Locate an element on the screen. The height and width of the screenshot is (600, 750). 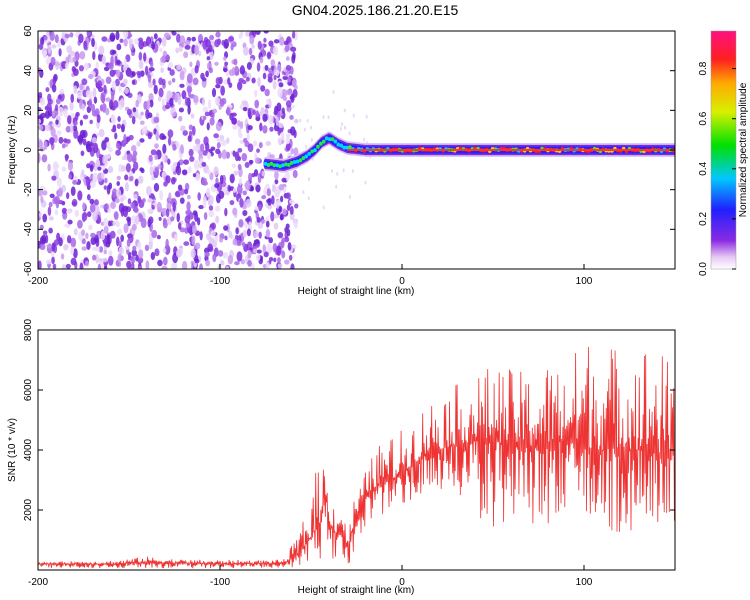
x-tick-label: -100 is located at coordinates (220, 582).